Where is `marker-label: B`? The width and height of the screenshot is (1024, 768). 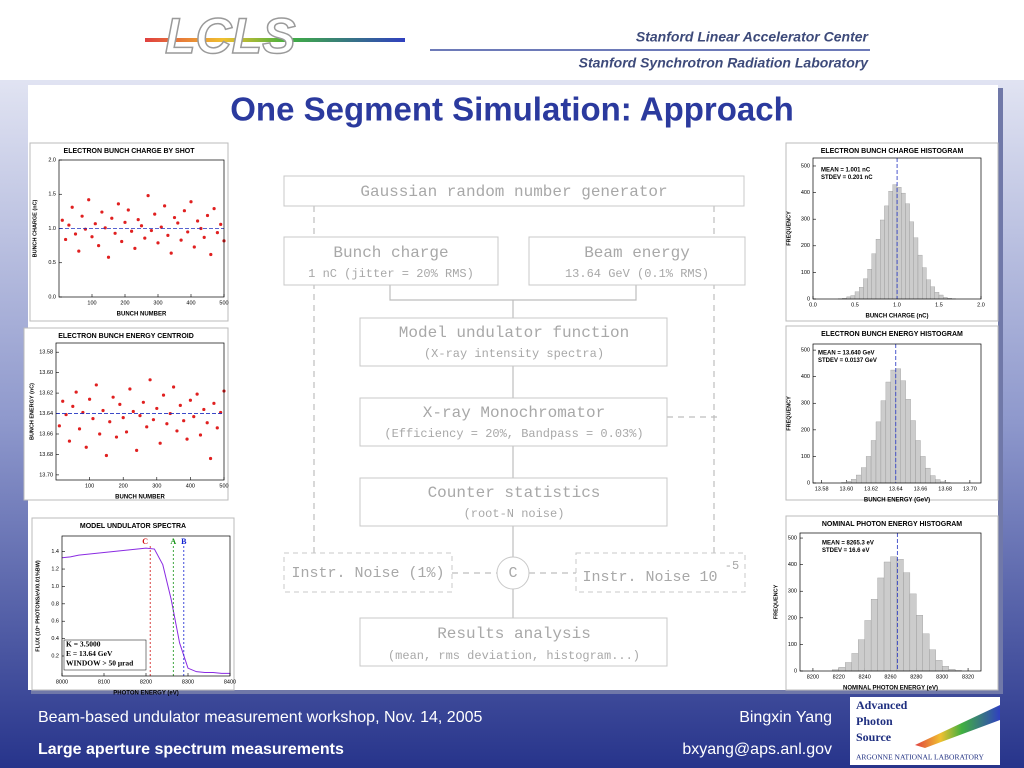
marker-label: B is located at coordinates (184, 541).